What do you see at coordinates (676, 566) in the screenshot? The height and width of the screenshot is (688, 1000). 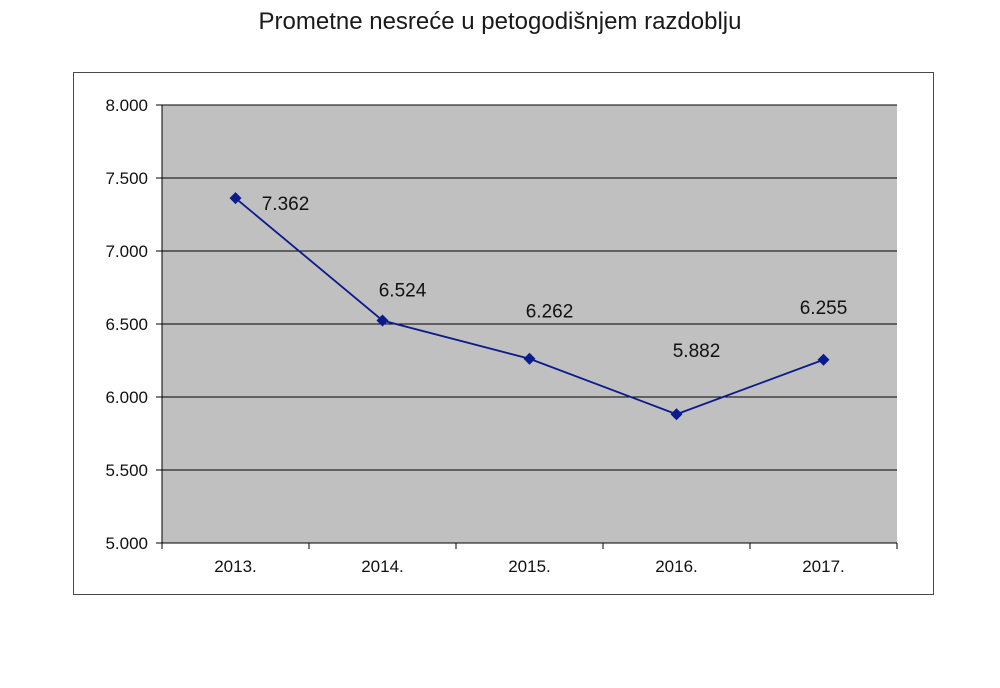 I see `x-tick-label: 2016.` at bounding box center [676, 566].